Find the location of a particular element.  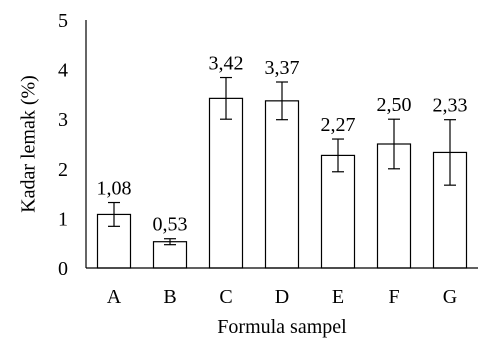

data-label-C: 3,42 is located at coordinates (226, 64).